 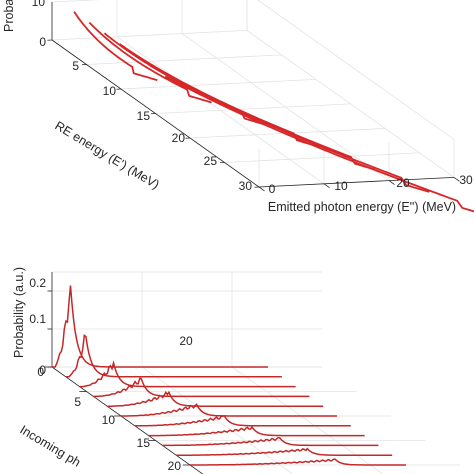 What do you see at coordinates (19, 312) in the screenshot?
I see `bottom-z-label: Probability (a.u.)` at bounding box center [19, 312].